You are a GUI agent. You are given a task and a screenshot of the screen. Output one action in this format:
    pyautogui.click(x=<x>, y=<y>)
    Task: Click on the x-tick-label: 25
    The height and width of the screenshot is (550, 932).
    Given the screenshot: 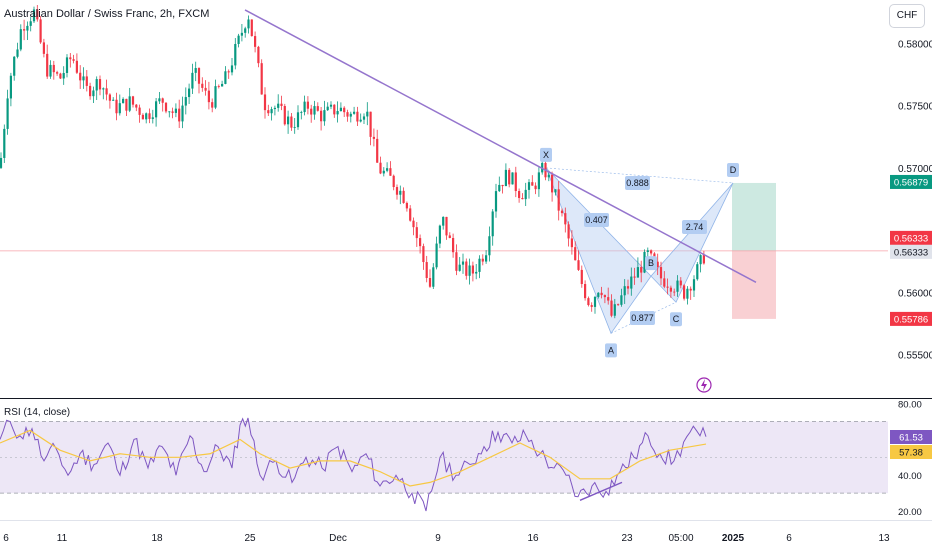 What is the action you would take?
    pyautogui.click(x=250, y=538)
    